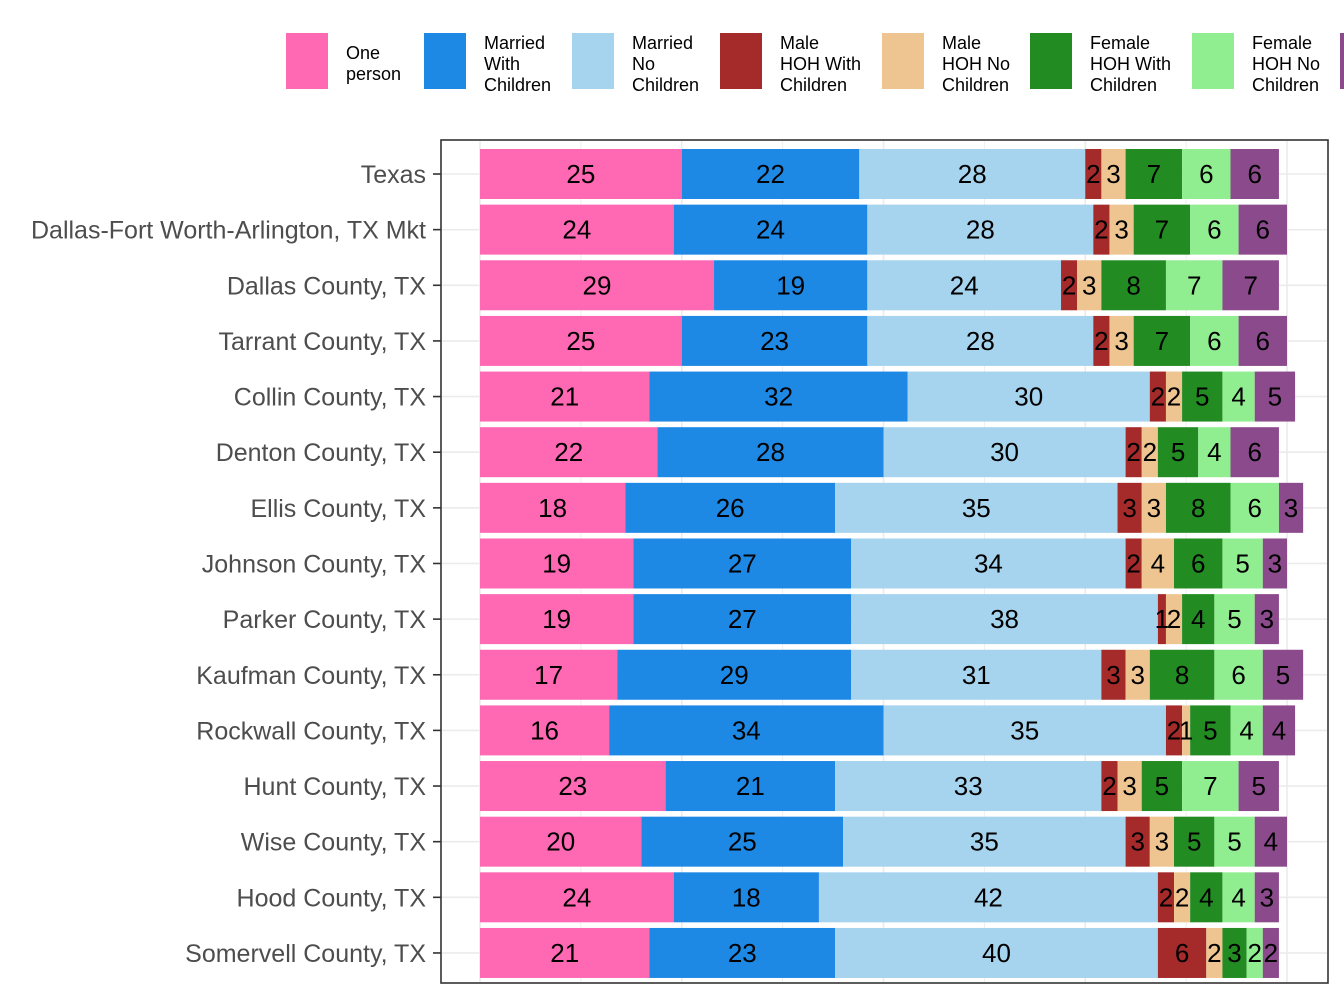 This screenshot has width=1344, height=1008. What do you see at coordinates (1130, 64) in the screenshot?
I see `legend-label: HOH With` at bounding box center [1130, 64].